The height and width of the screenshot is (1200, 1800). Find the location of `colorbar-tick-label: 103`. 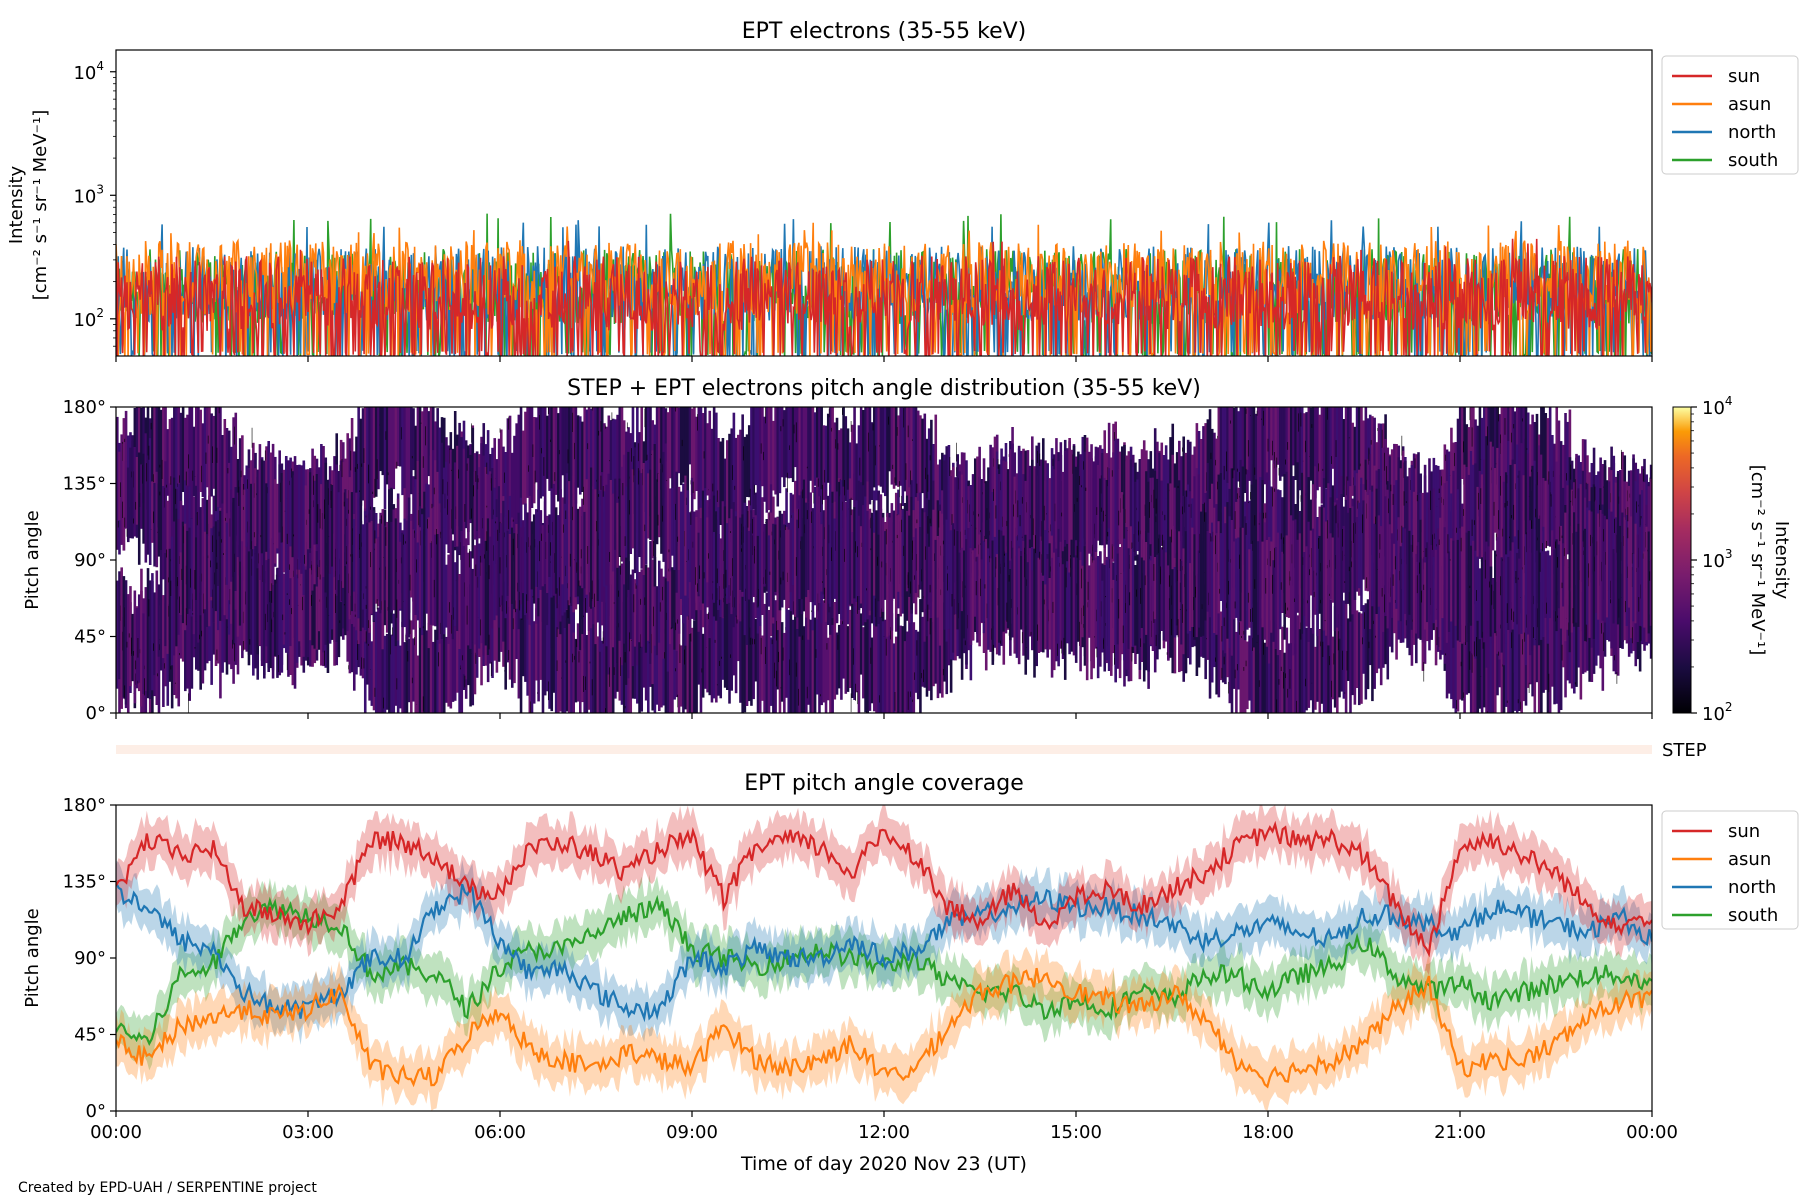

colorbar-tick-label: 103 is located at coordinates (1717, 559).